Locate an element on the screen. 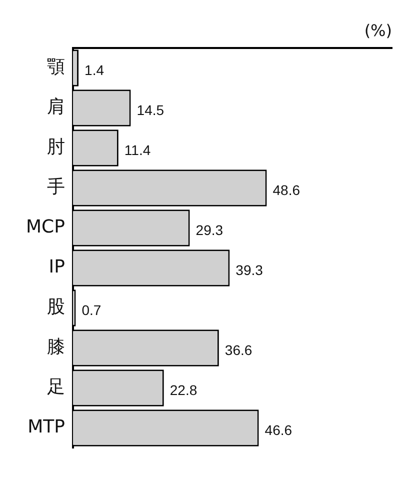 This screenshot has height=478, width=408. y-tick-label: 肘 is located at coordinates (55, 147).